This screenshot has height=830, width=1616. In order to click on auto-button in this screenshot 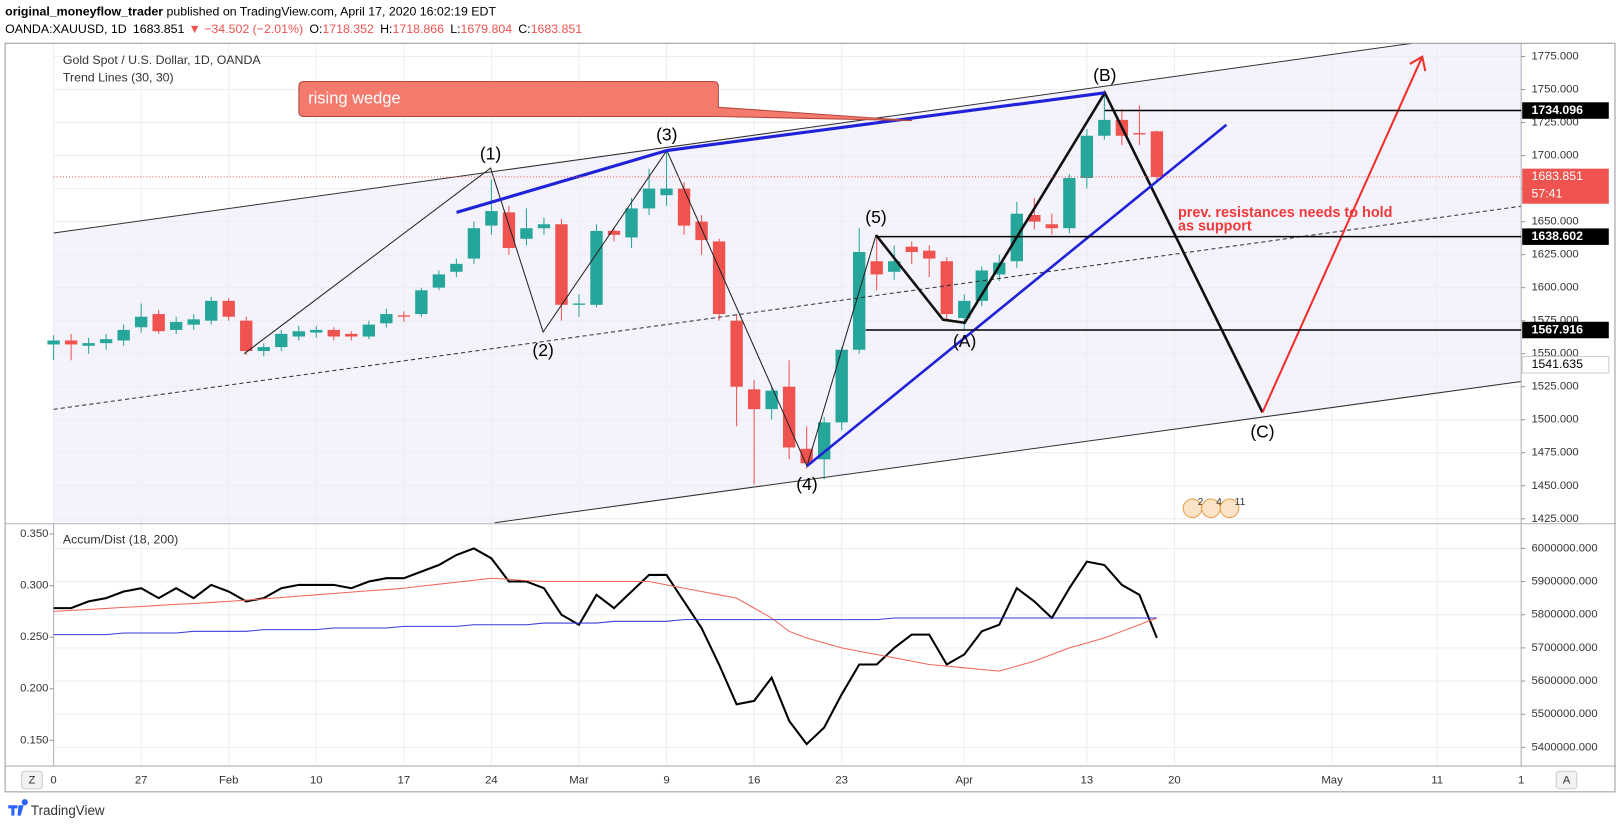, I will do `click(1566, 780)`.